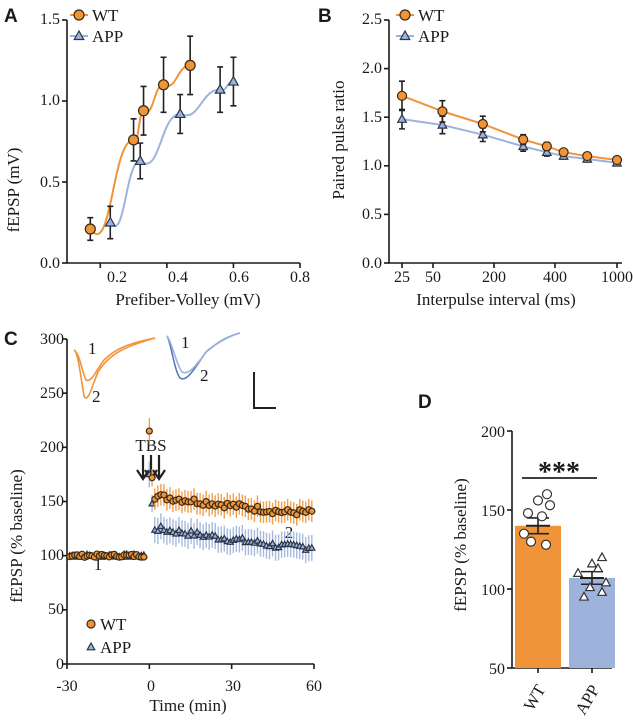 This screenshot has height=720, width=633. What do you see at coordinates (535, 697) in the screenshot?
I see `d-xtick-wt: WT` at bounding box center [535, 697].